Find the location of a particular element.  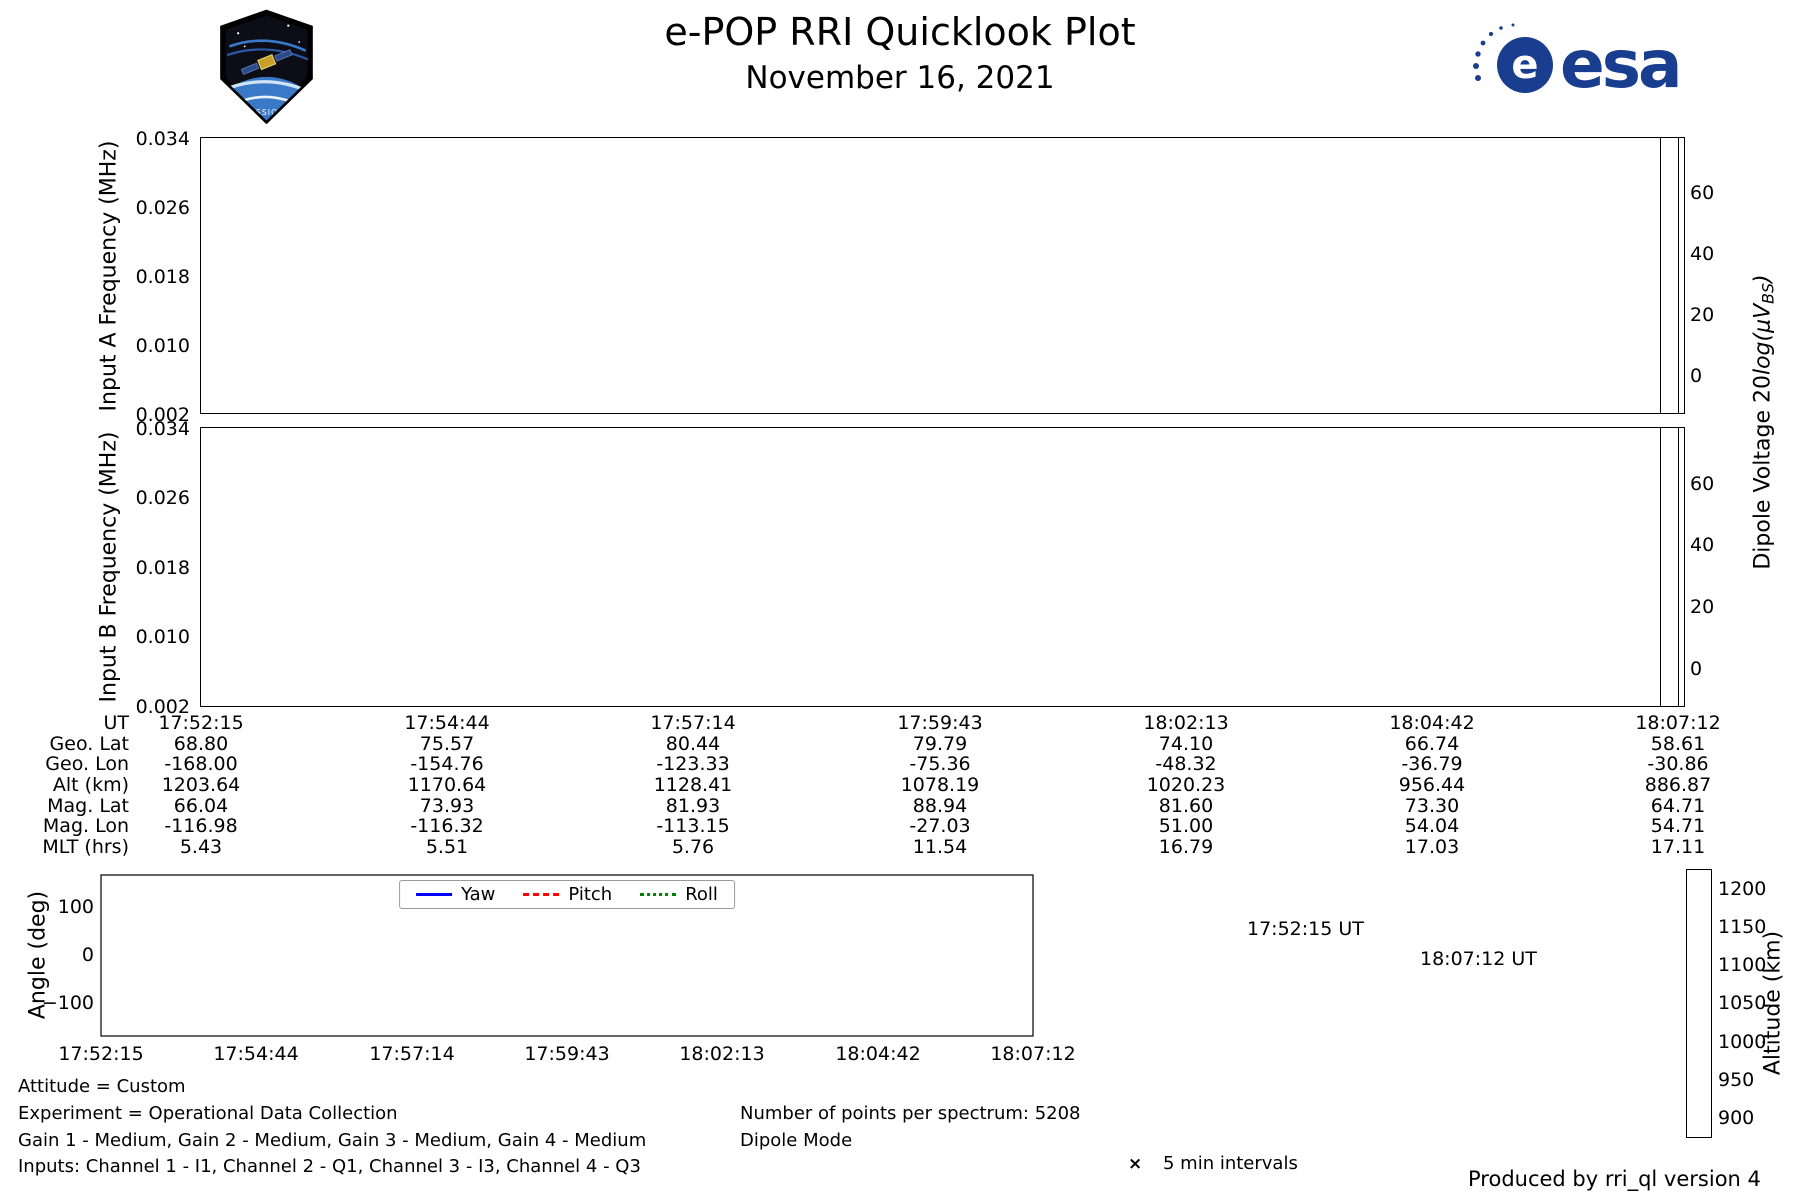

pitch-line-sample is located at coordinates (541, 894).